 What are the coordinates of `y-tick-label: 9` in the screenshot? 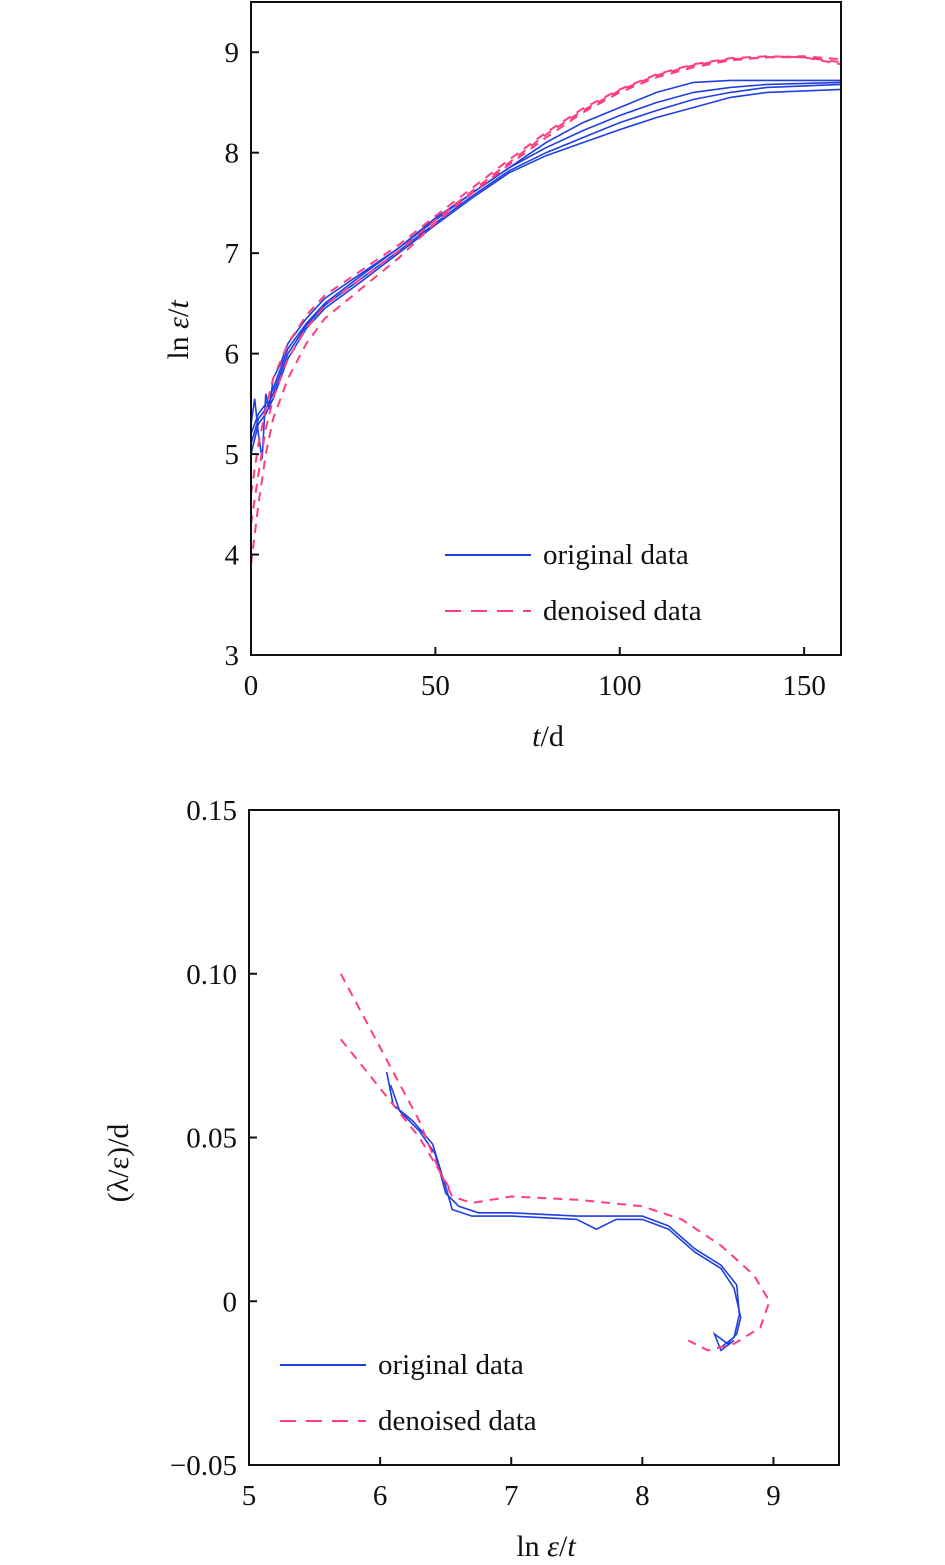 It's located at (232, 53).